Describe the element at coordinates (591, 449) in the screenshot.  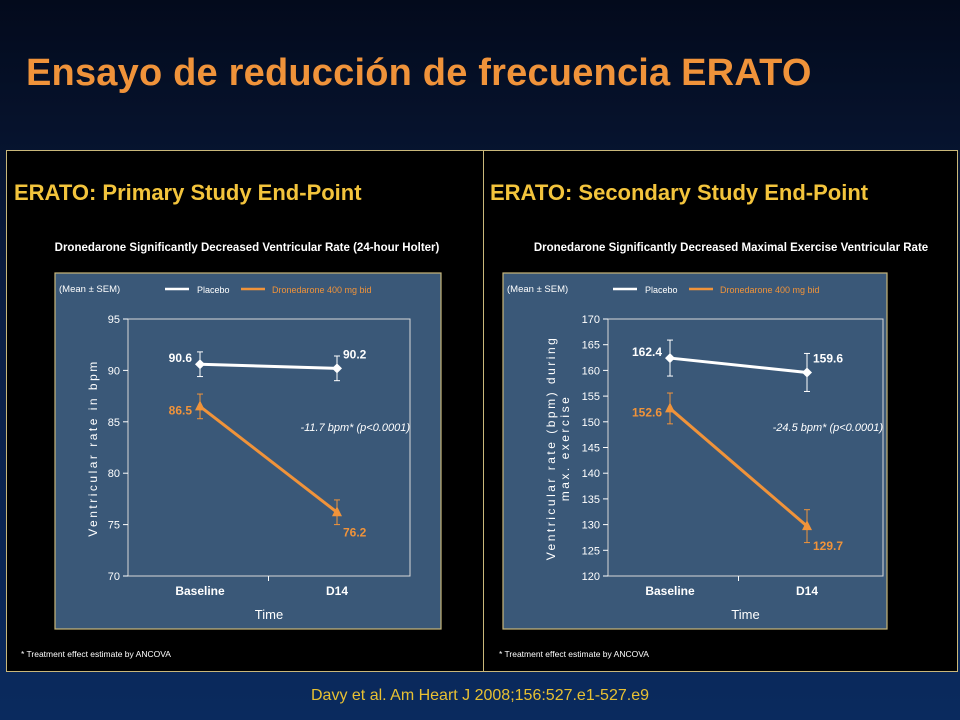
I see `y-tick-label: 145` at that location.